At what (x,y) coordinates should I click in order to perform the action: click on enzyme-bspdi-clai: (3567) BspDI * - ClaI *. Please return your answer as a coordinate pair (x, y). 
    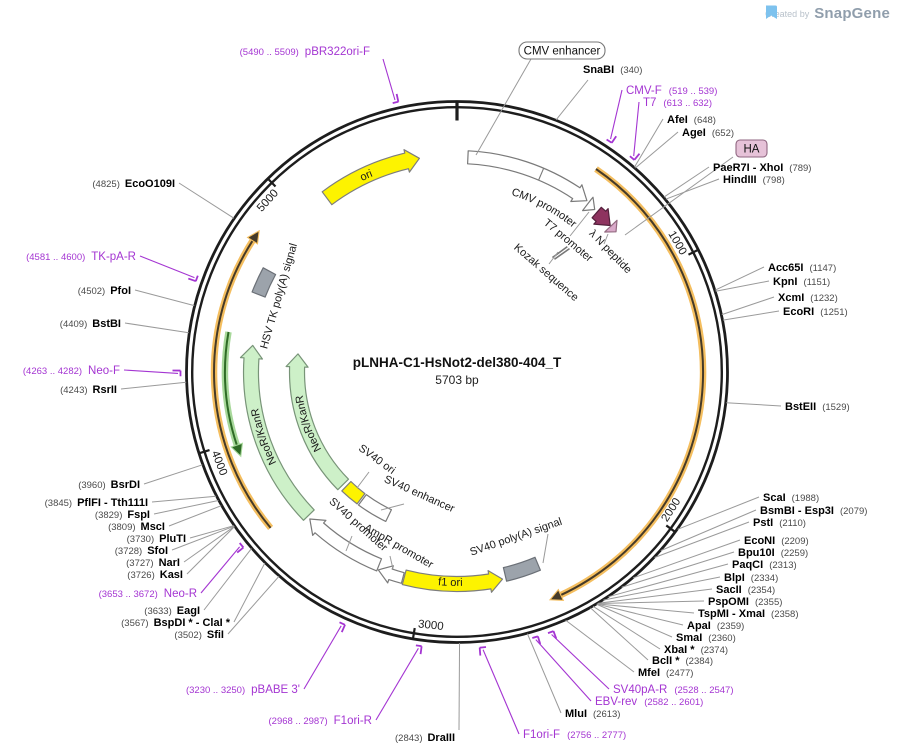
    Looking at the image, I should click on (193, 595).